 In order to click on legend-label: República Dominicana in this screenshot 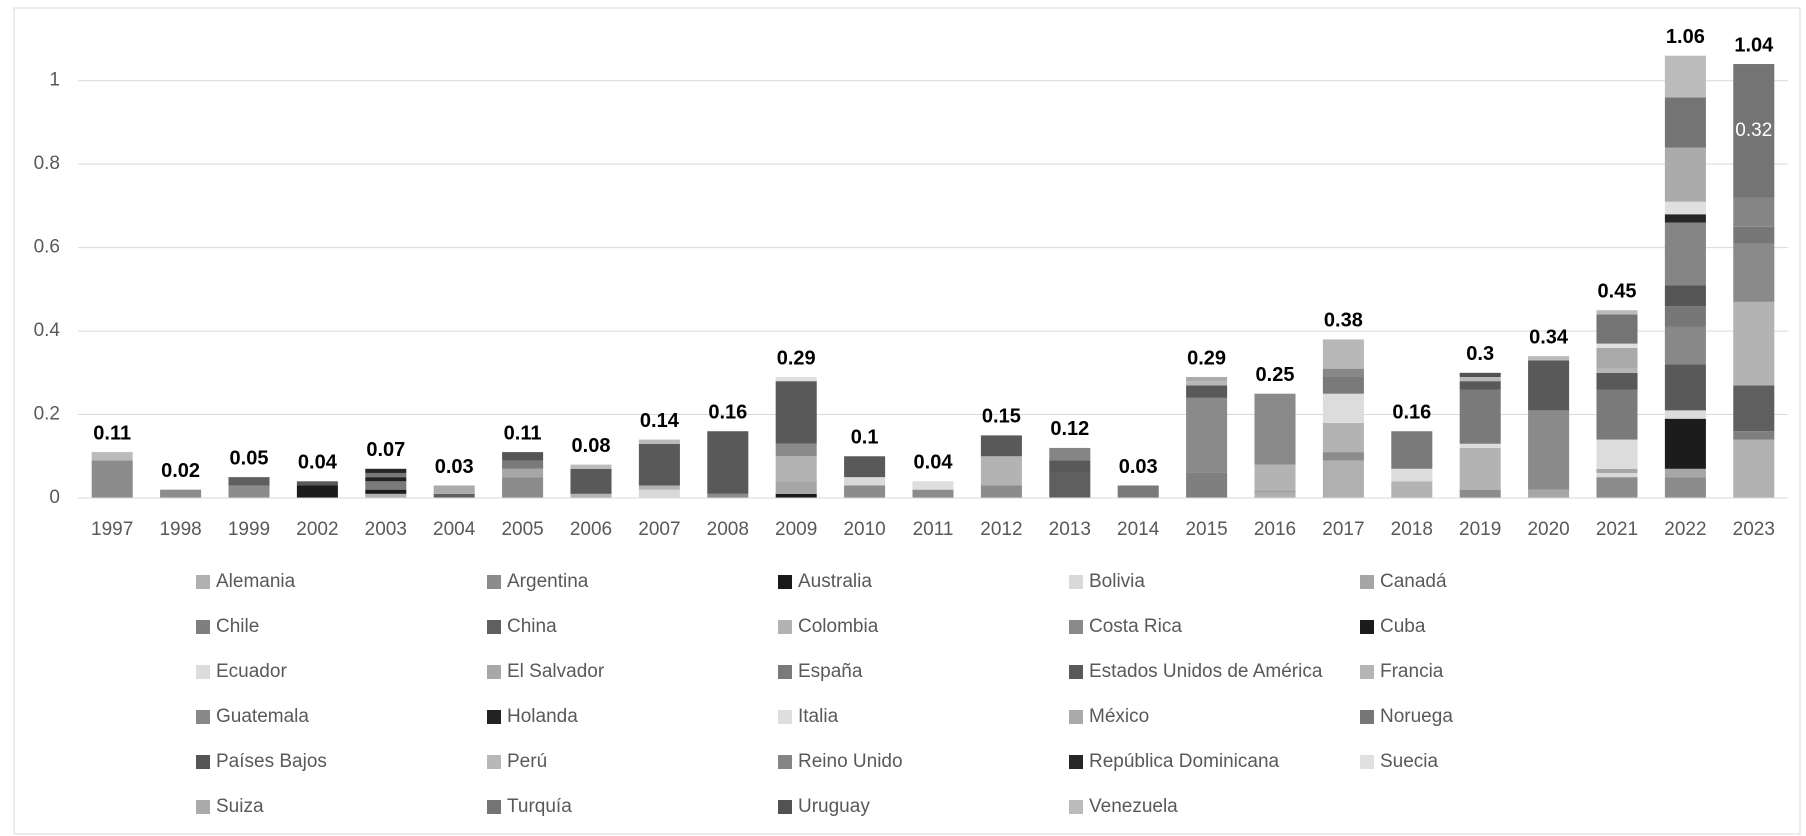, I will do `click(1184, 761)`.